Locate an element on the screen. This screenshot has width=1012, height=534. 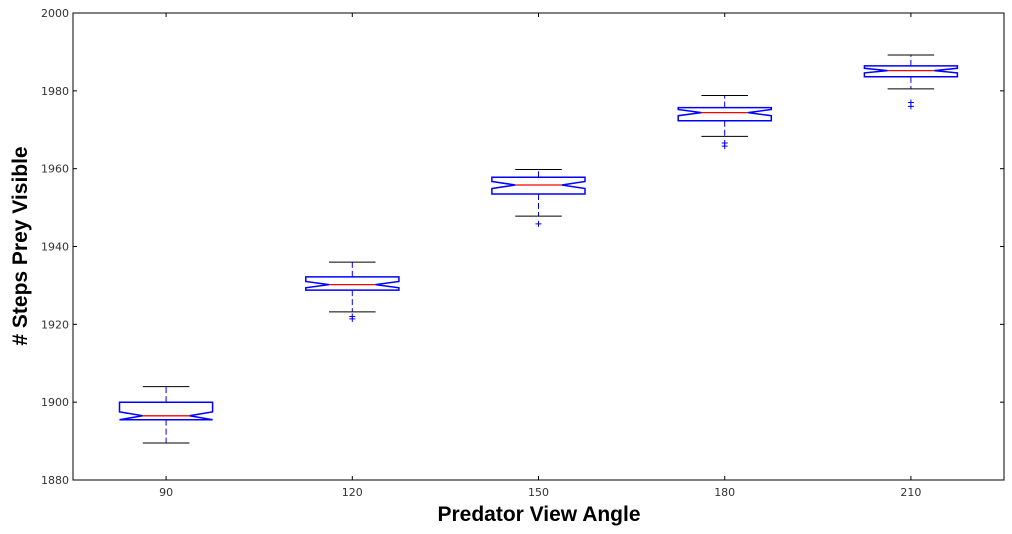
y-tick-label: 1880 is located at coordinates (55, 480).